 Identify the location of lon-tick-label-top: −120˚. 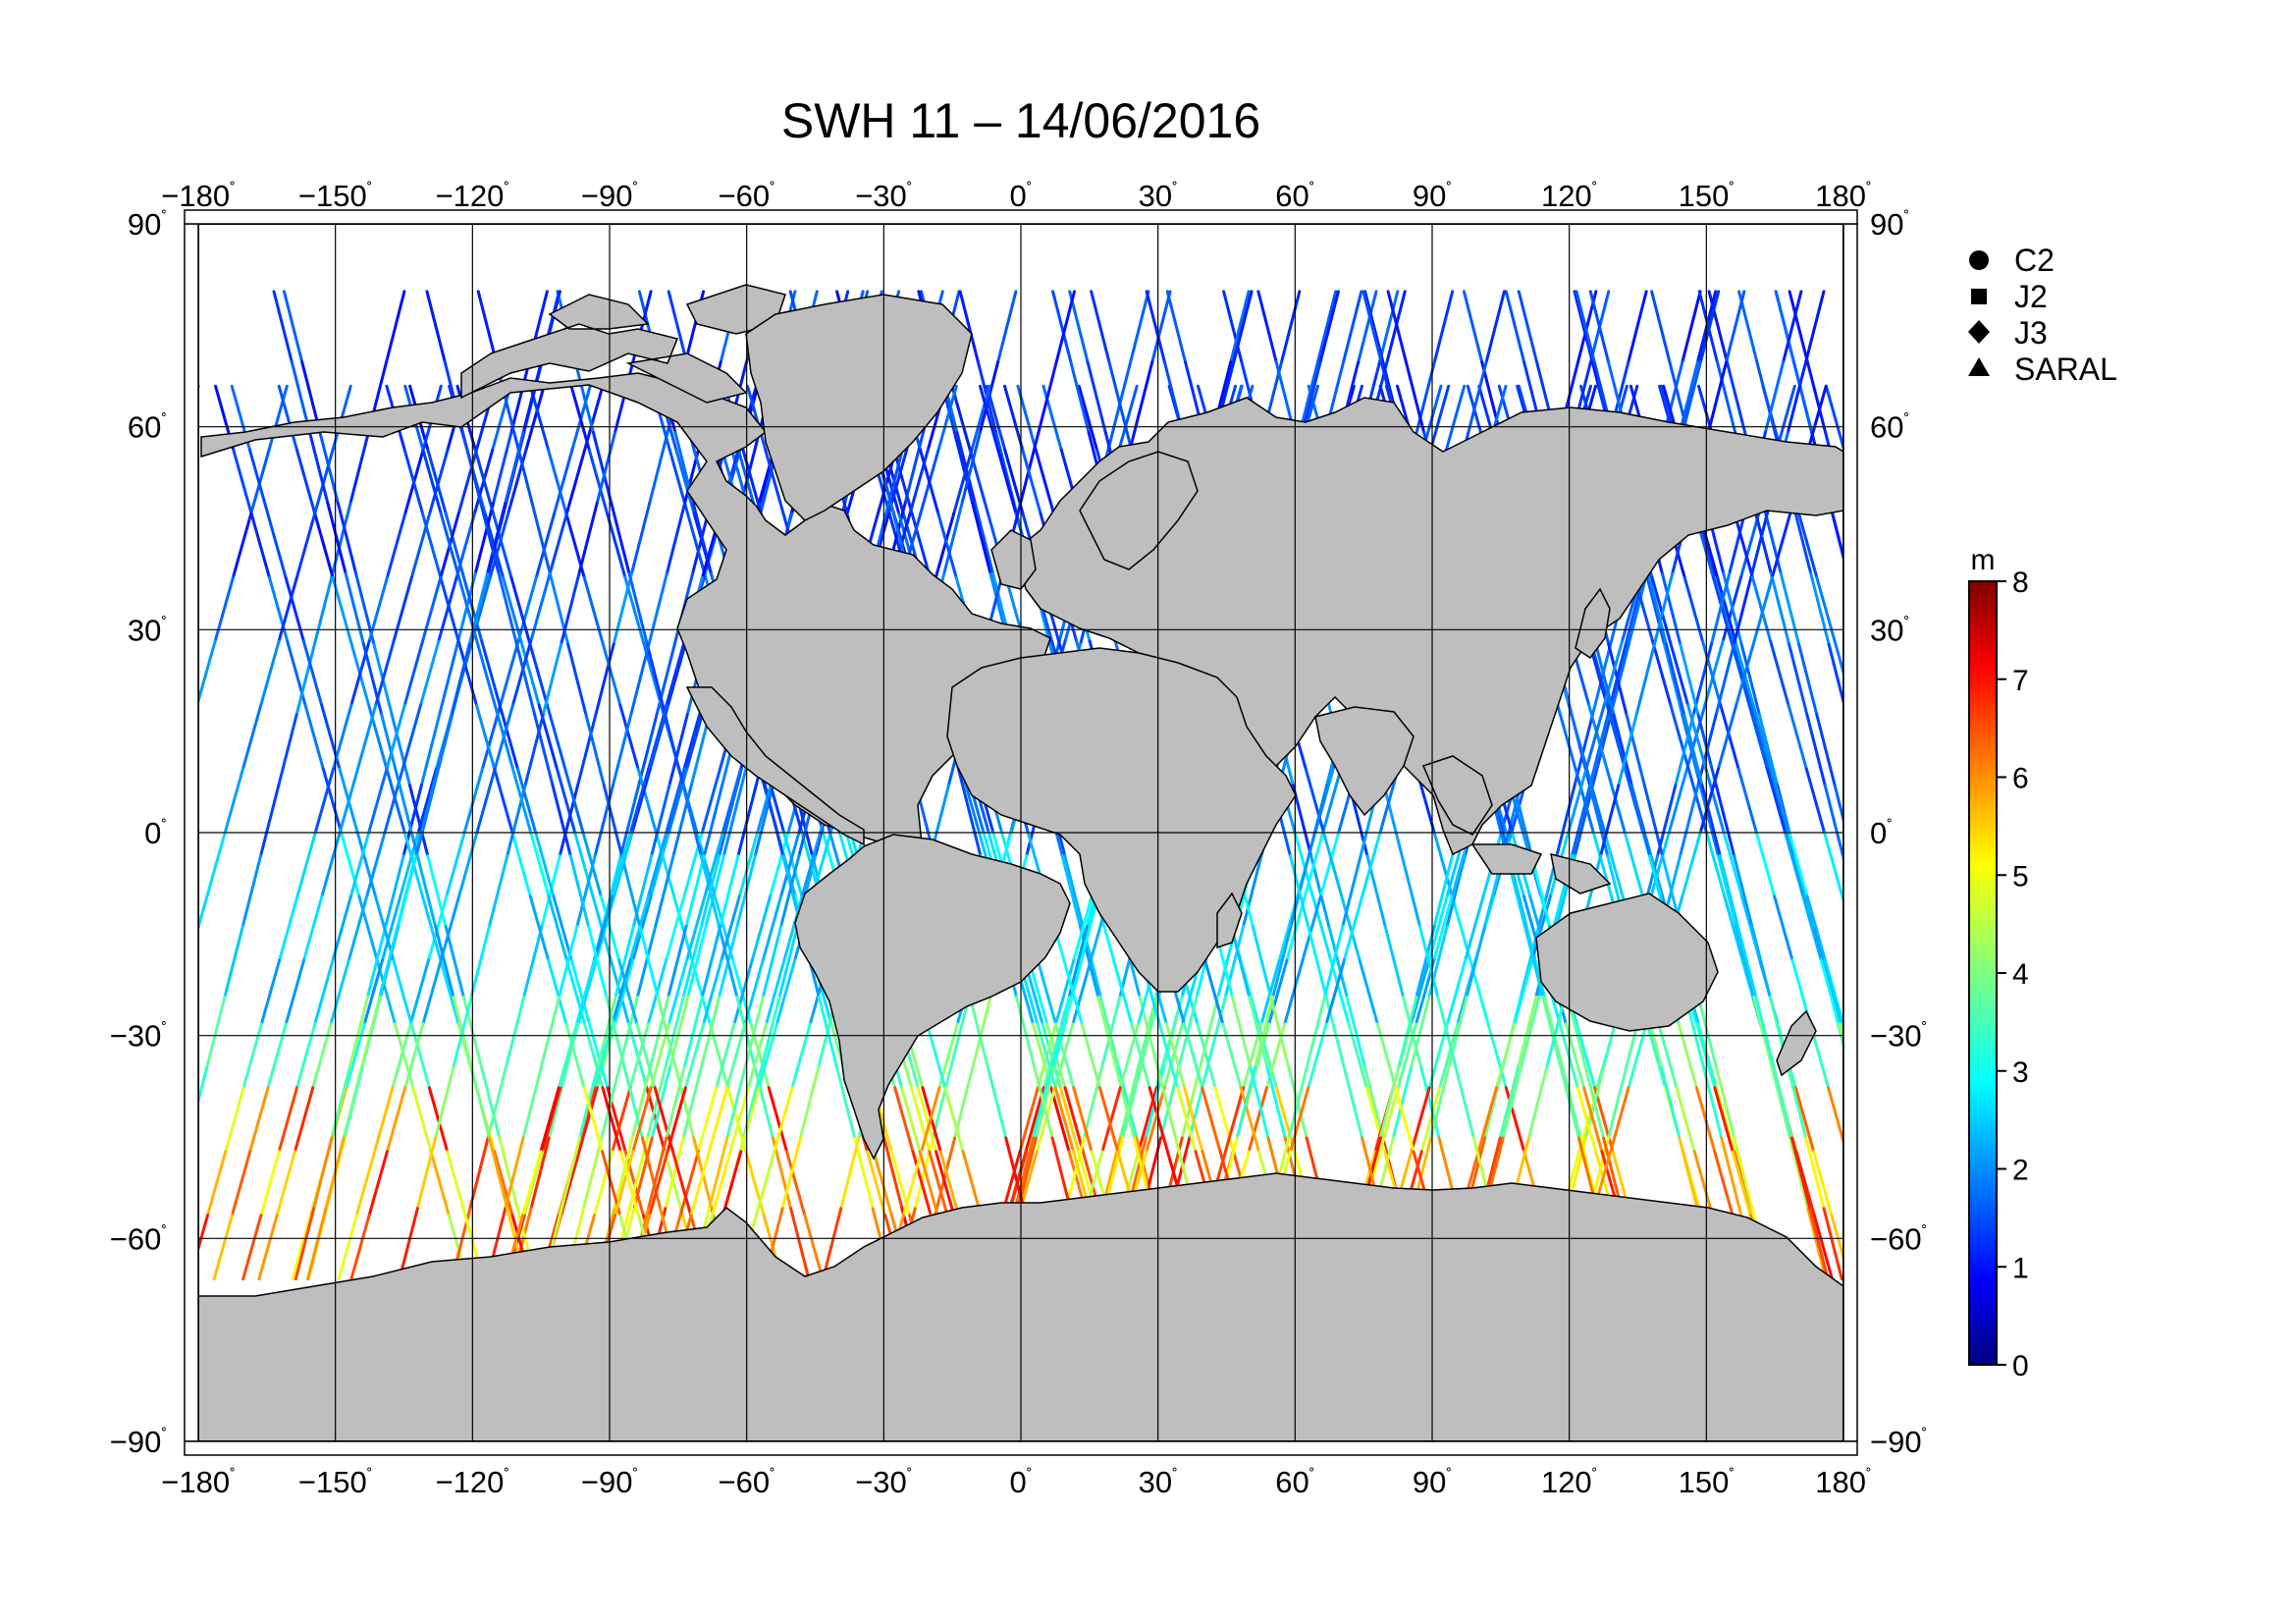
(473, 196).